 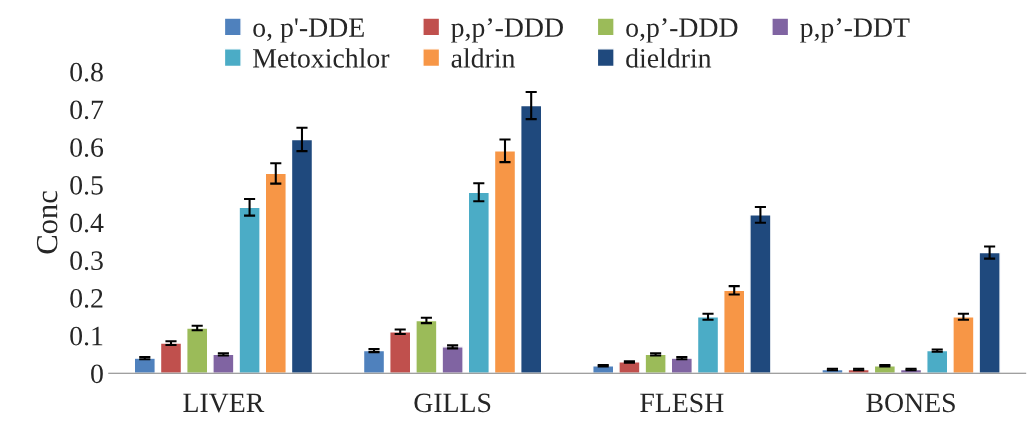 What do you see at coordinates (86, 72) in the screenshot?
I see `y-tick-label: 0.8` at bounding box center [86, 72].